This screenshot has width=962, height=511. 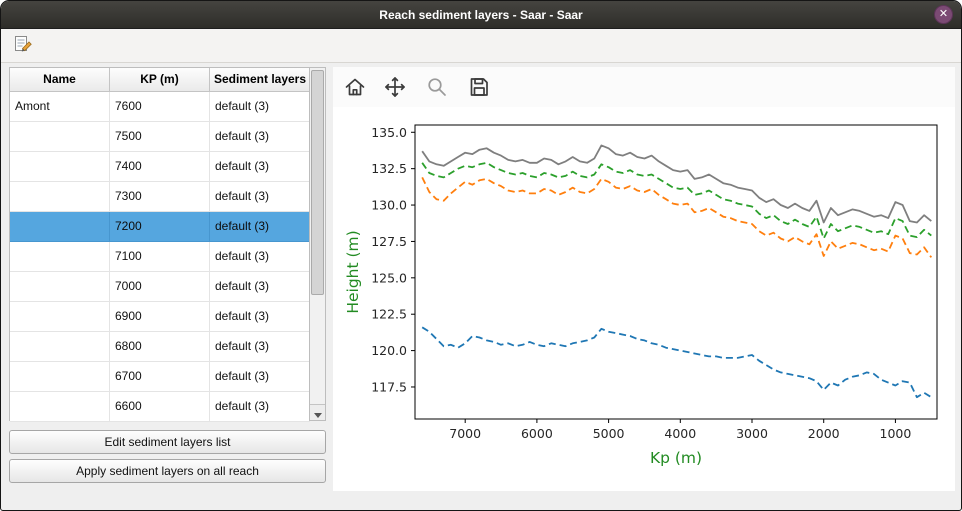 What do you see at coordinates (824, 433) in the screenshot?
I see `svg-text: 2000` at bounding box center [824, 433].